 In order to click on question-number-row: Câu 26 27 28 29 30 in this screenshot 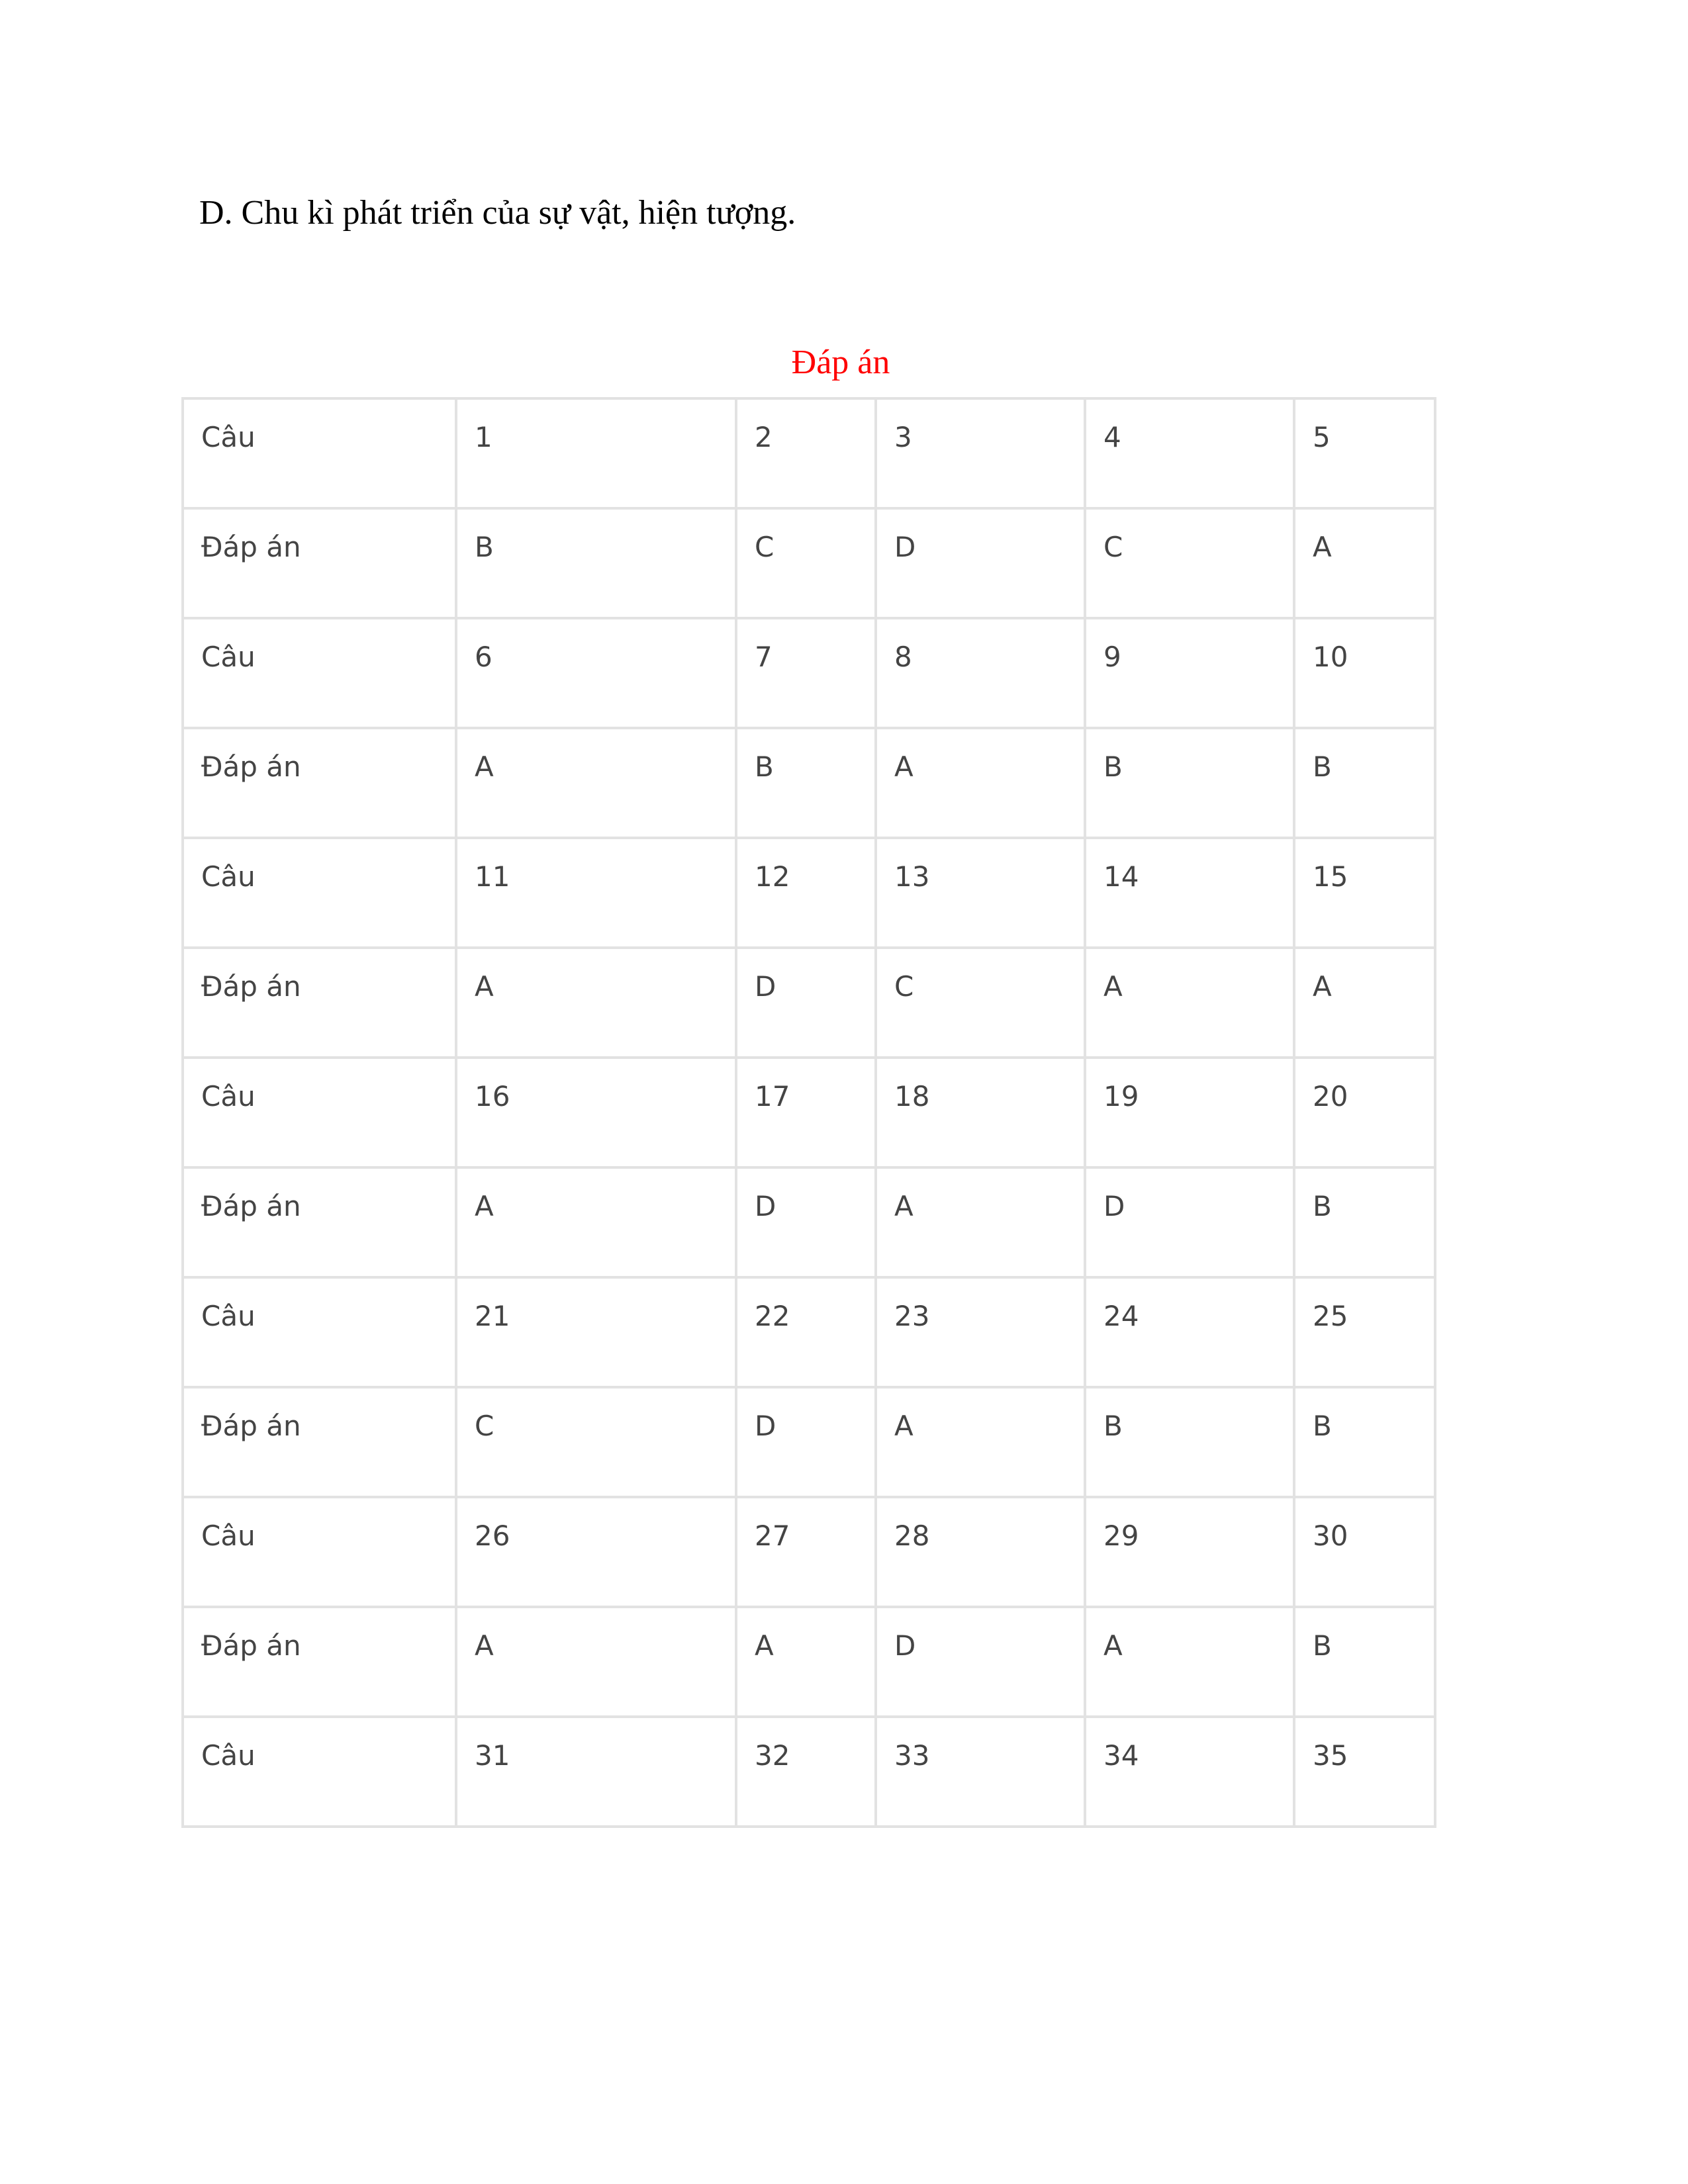, I will do `click(808, 1552)`.